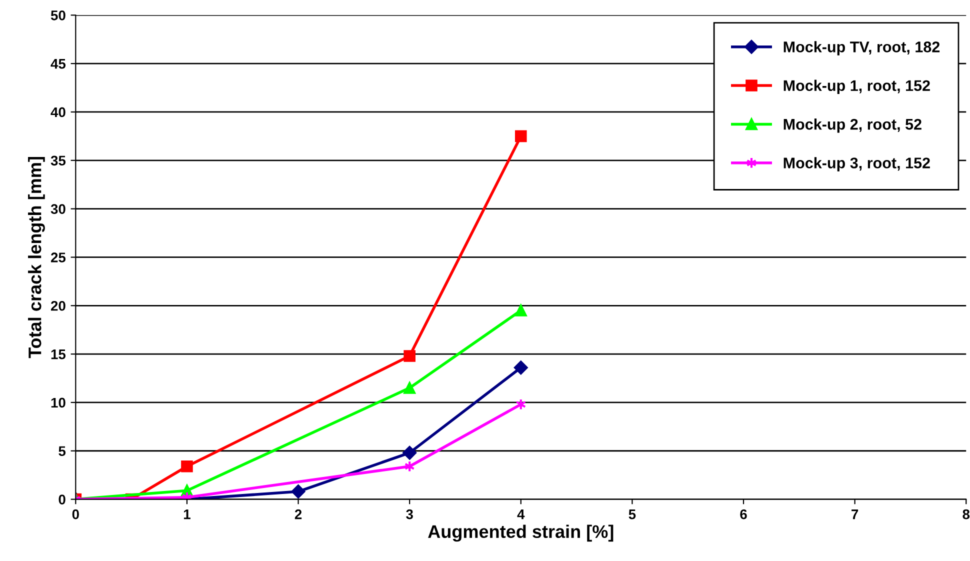 This screenshot has height=561, width=970. Describe the element at coordinates (58, 355) in the screenshot. I see `y-tick-label: 15` at that location.